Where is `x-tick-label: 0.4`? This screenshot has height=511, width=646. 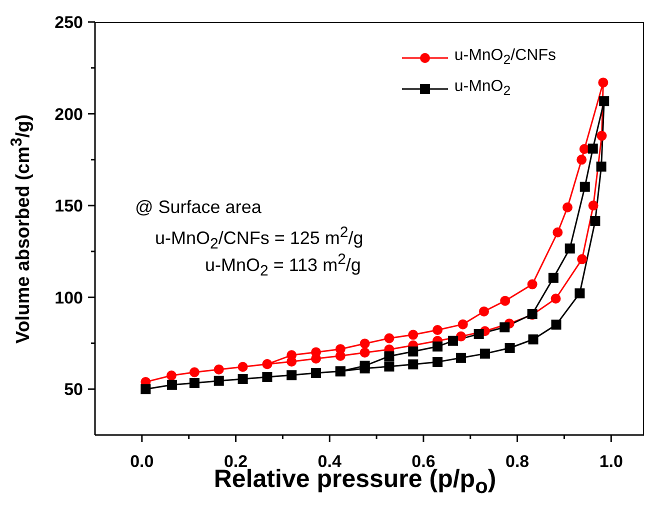
x-tick-label: 0.4 is located at coordinates (330, 461).